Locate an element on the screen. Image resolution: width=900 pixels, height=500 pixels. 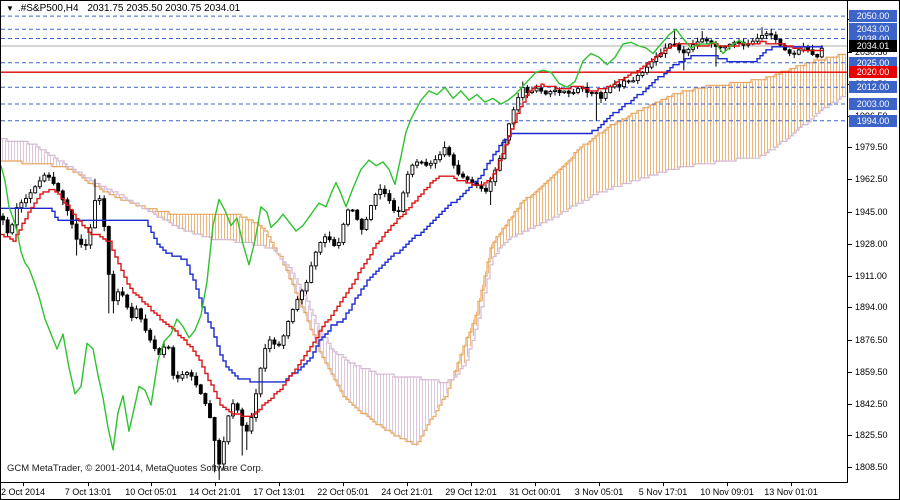
price-level-badge: 2043.00 is located at coordinates (873, 29).